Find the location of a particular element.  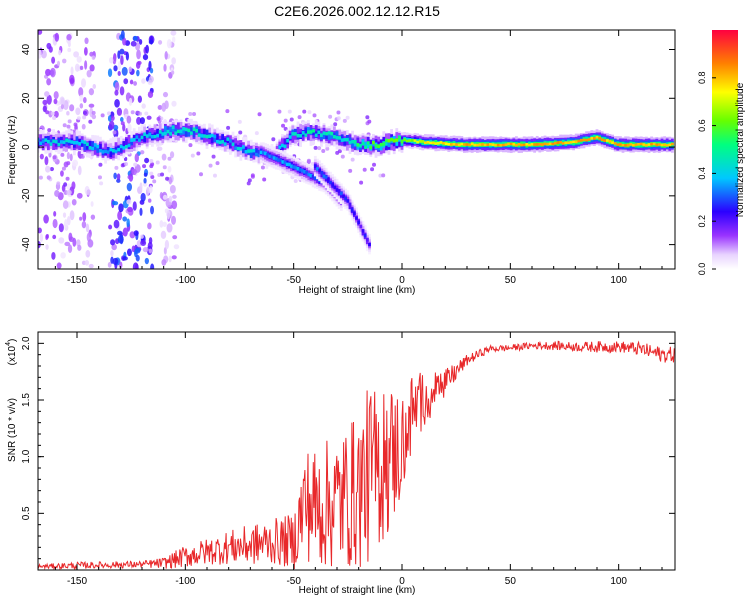

snr-x-tick-label: -100 is located at coordinates (185, 581).